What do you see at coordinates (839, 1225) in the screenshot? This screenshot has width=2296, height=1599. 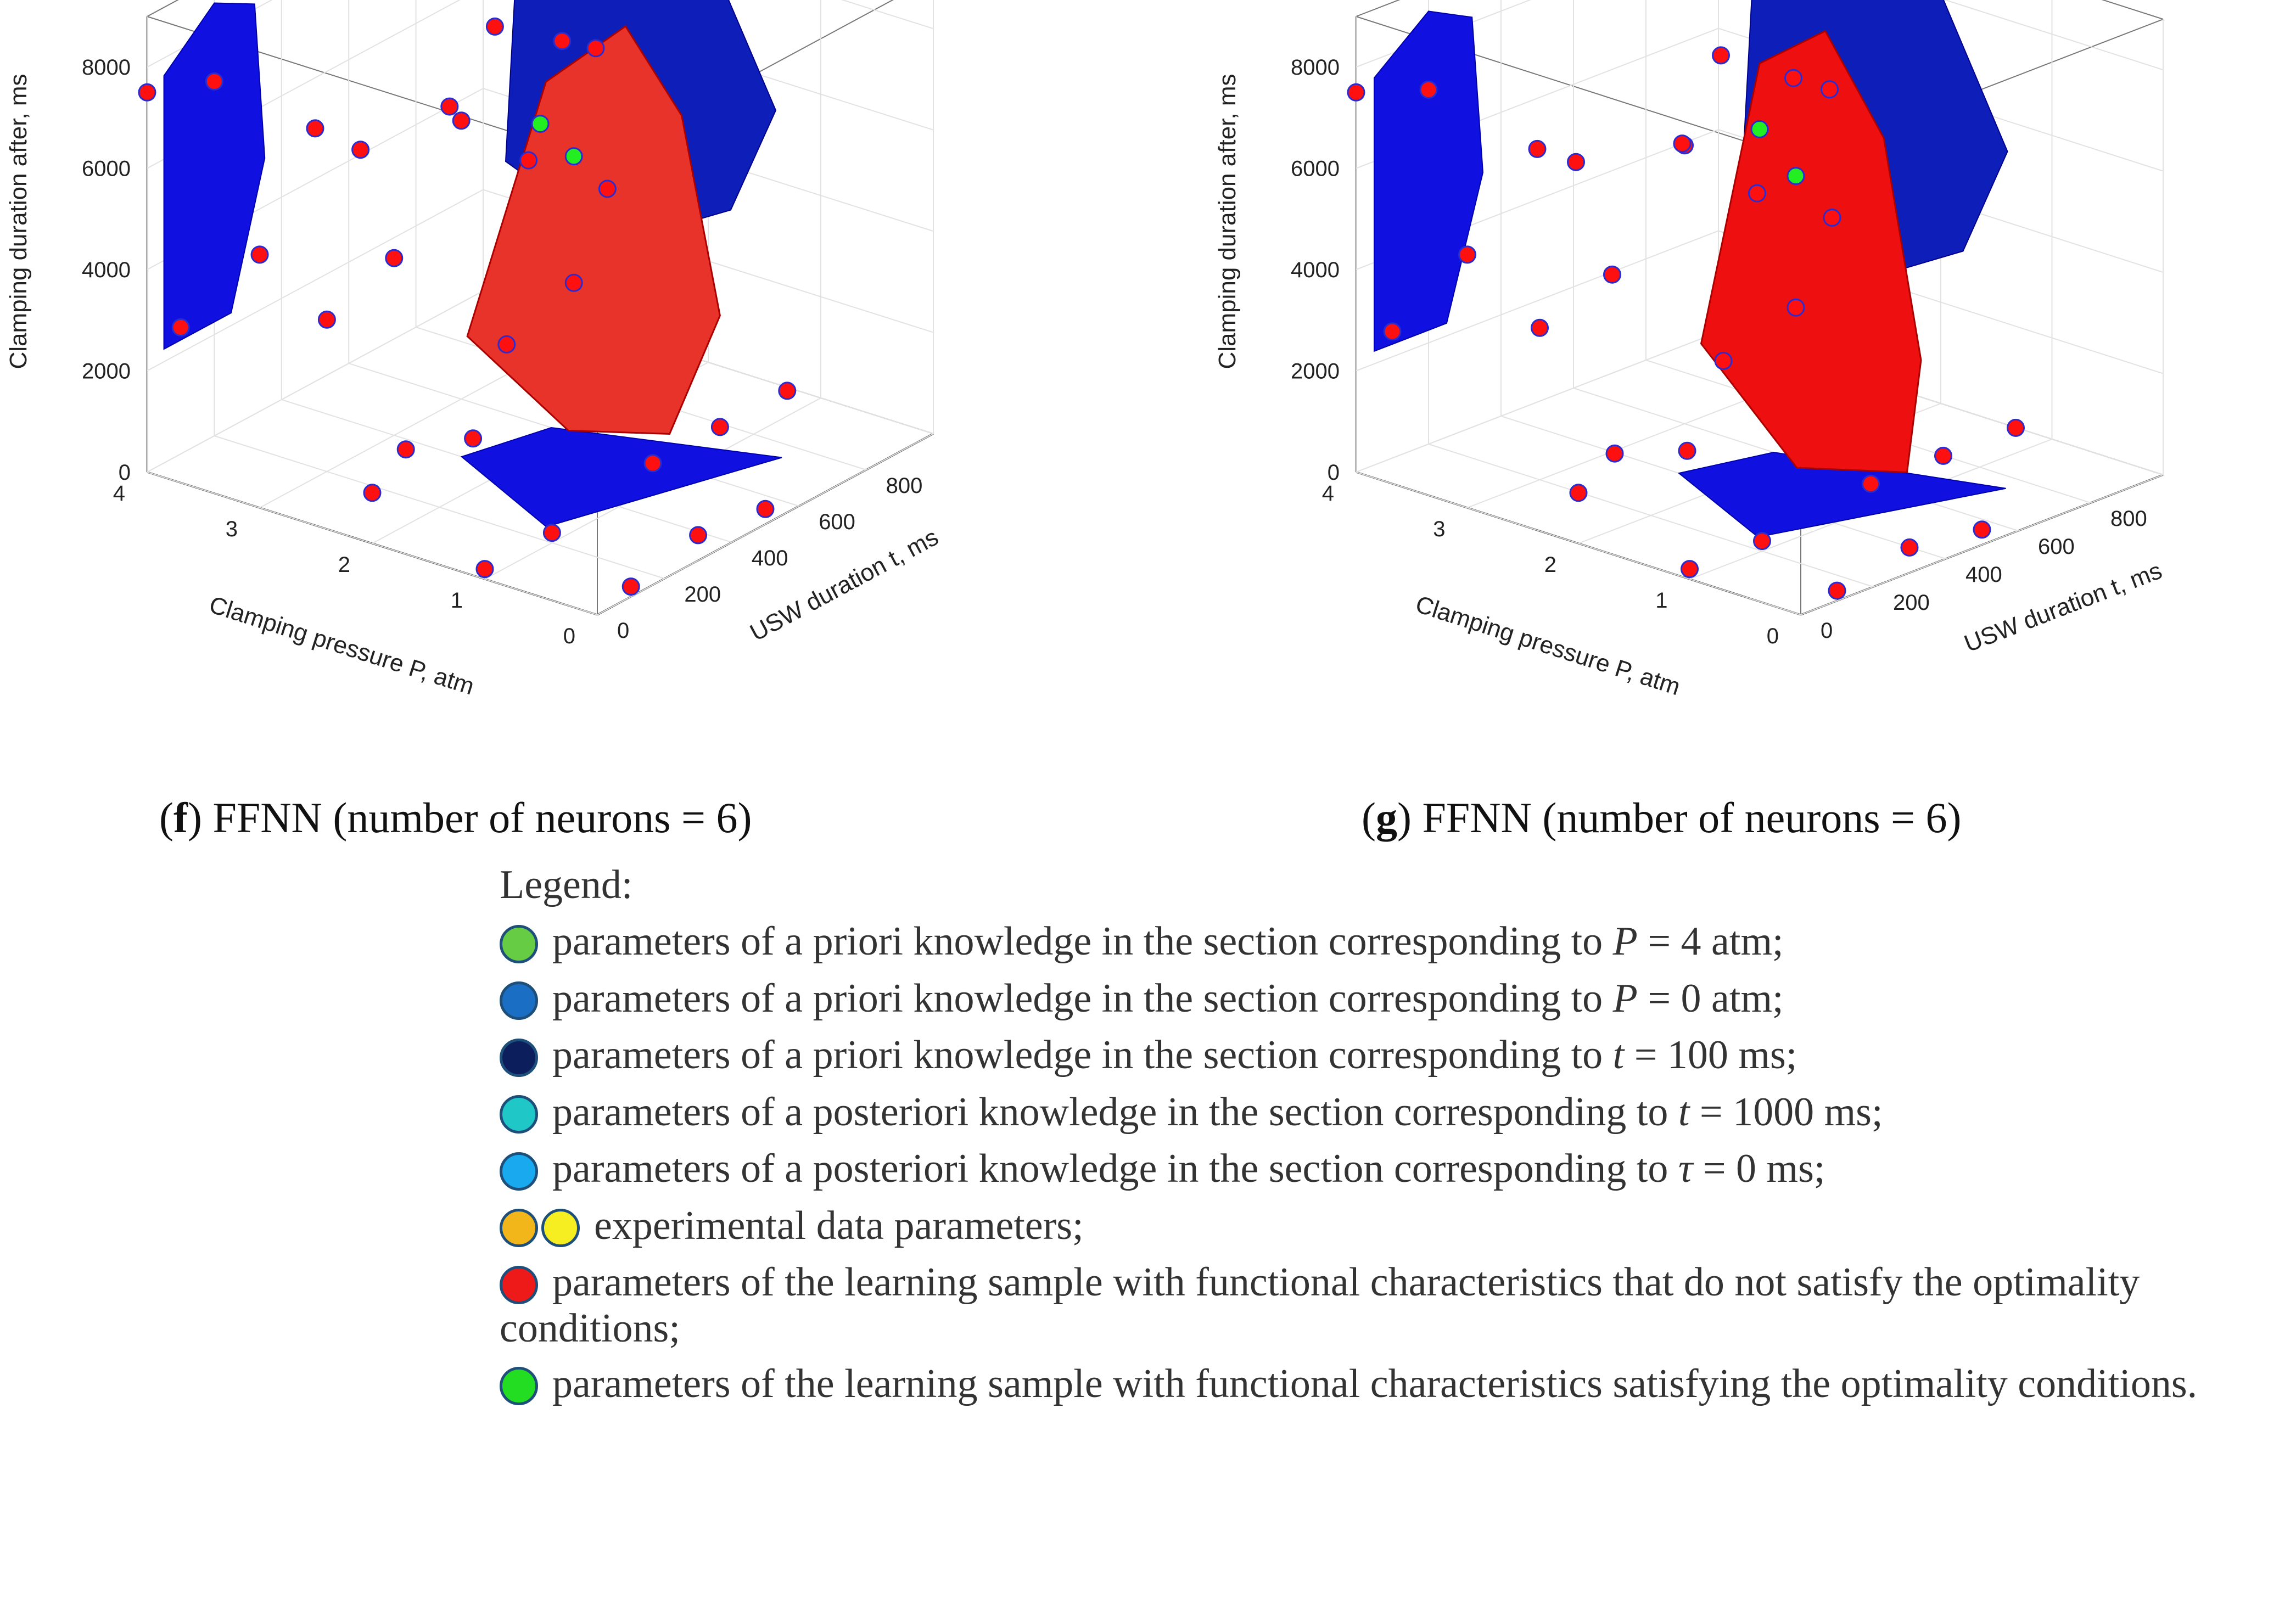 I see `legend-item-text: experimental data parameters;` at bounding box center [839, 1225].